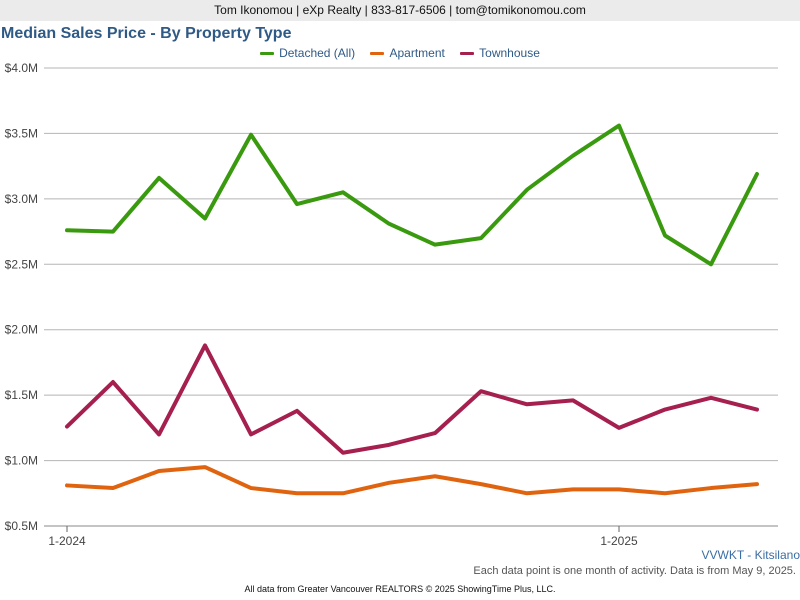 The width and height of the screenshot is (800, 600). I want to click on x-tick-label: 1-2024, so click(67, 541).